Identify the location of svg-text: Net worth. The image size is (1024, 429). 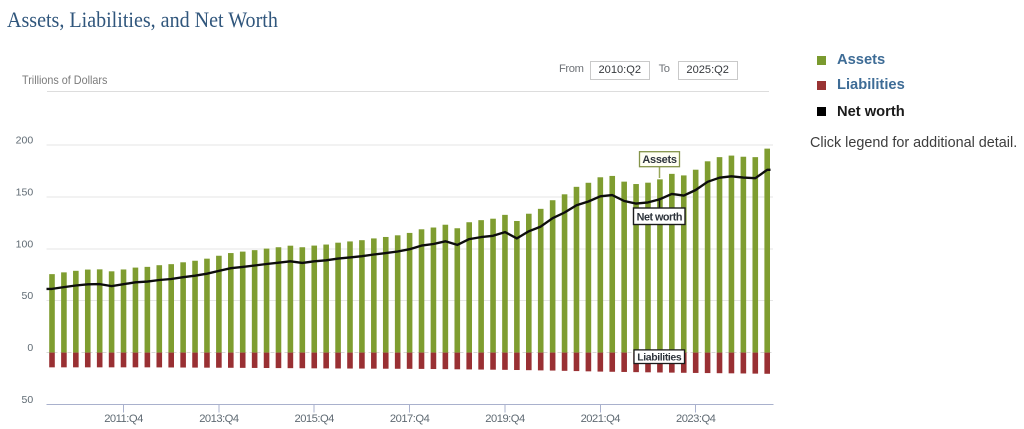
(659, 217).